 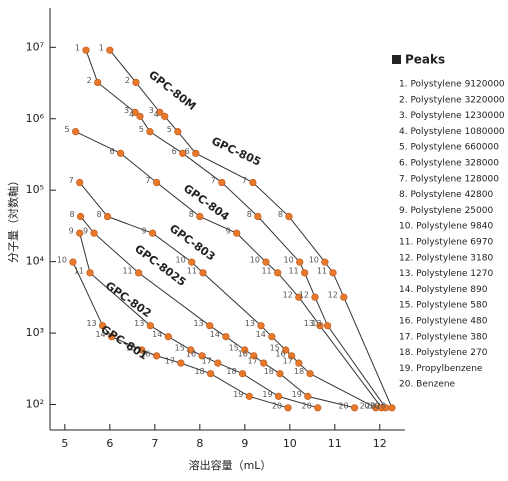 I want to click on legend-entry: 19. Propylbenzene, so click(x=441, y=369).